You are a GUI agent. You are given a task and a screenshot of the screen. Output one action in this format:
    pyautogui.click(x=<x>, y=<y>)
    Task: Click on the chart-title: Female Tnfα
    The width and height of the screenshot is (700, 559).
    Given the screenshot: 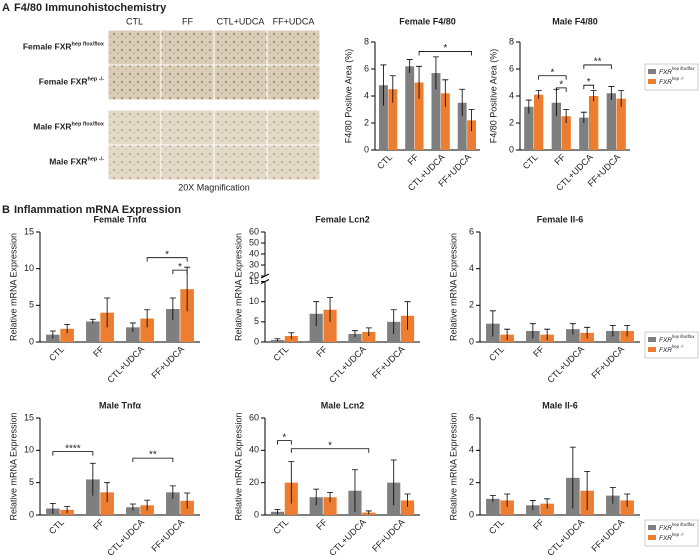 What is the action you would take?
    pyautogui.click(x=120, y=219)
    